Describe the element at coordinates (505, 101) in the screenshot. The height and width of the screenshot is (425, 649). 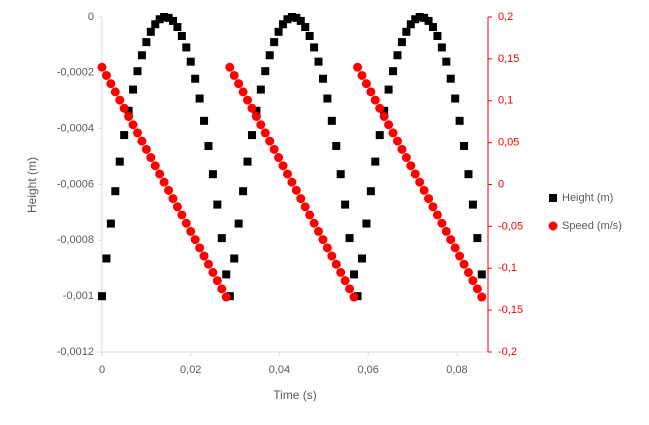
I see `y2-tick-label: 0,1` at that location.